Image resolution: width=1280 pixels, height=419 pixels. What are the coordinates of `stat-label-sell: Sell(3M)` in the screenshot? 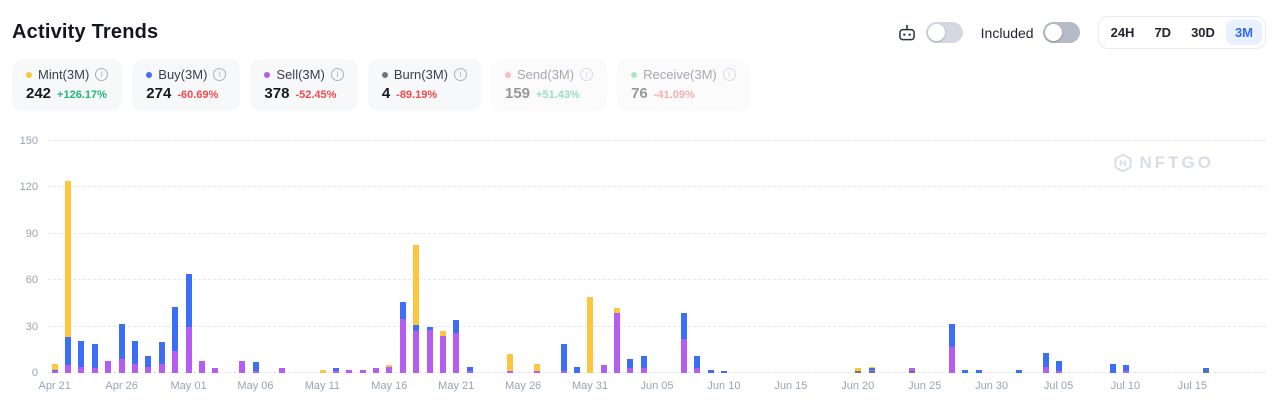 It's located at (300, 74).